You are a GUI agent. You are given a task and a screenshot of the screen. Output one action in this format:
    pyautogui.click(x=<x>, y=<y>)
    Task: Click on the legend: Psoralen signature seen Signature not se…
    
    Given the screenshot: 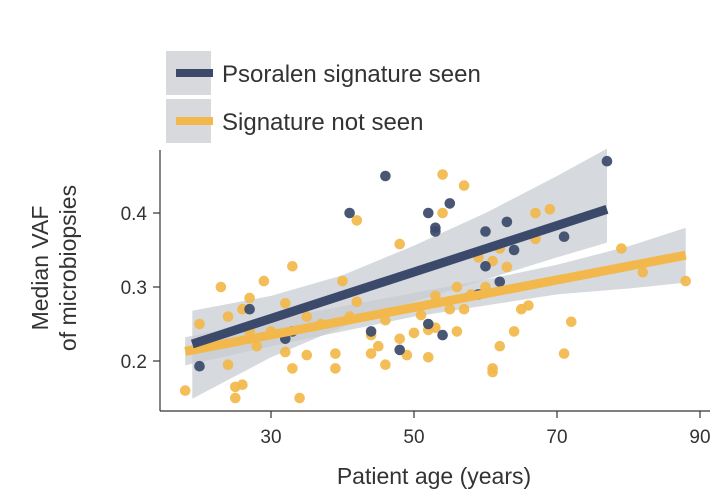 What is the action you would take?
    pyautogui.click(x=323, y=97)
    